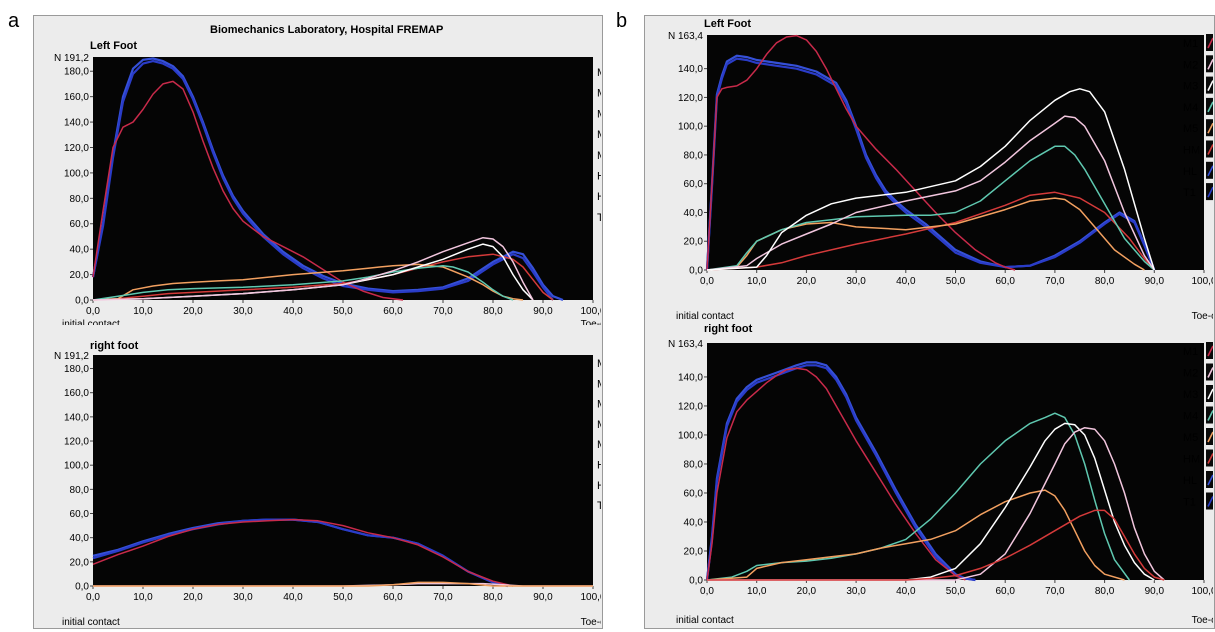  Describe the element at coordinates (343, 584) in the screenshot. I see `series-line-m5` at that location.